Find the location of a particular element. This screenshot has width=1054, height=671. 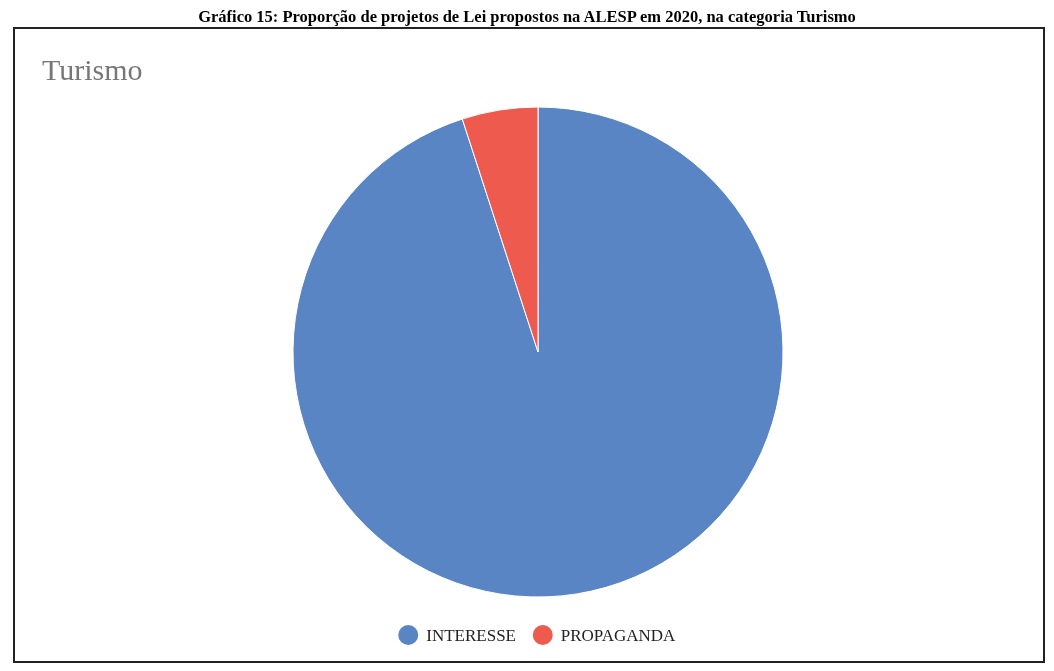

legend-label: INTERESSE is located at coordinates (471, 635).